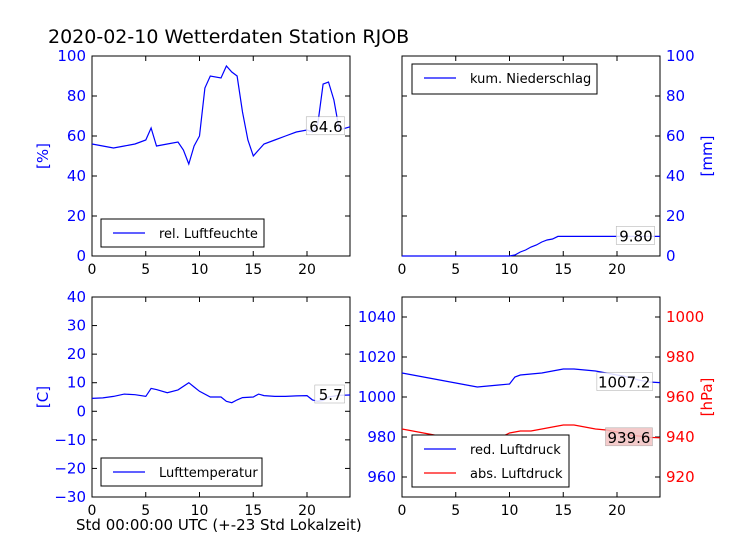 This screenshot has height=552, width=736. Describe the element at coordinates (707, 156) in the screenshot. I see `precip-y-axis-label: [mm]` at that location.